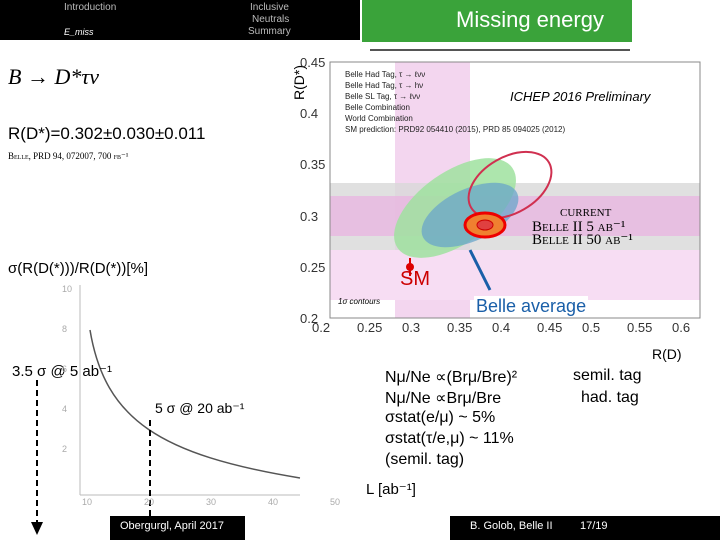 The width and height of the screenshot is (720, 540). What do you see at coordinates (594, 526) in the screenshot?
I see `footer-page: 17/19` at bounding box center [594, 526].